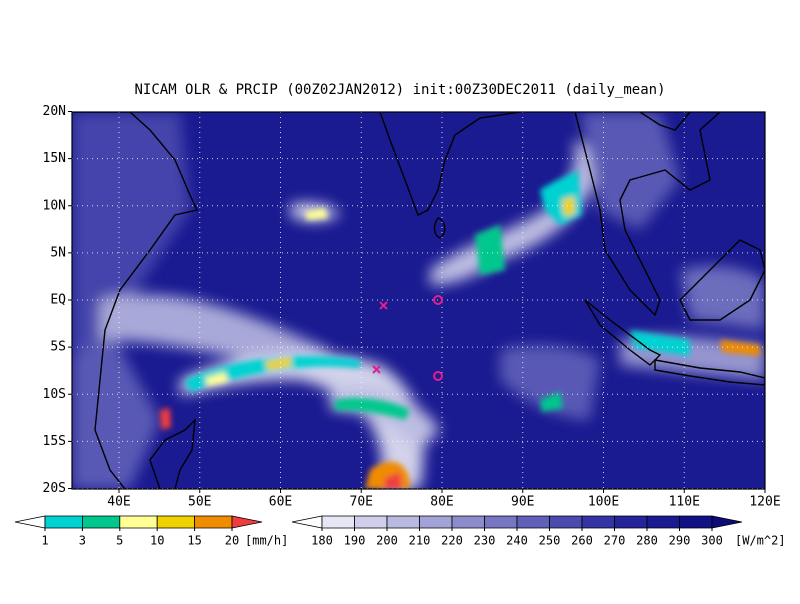 The image size is (800, 604). What do you see at coordinates (280, 502) in the screenshot?
I see `lon-label: 60E` at bounding box center [280, 502].